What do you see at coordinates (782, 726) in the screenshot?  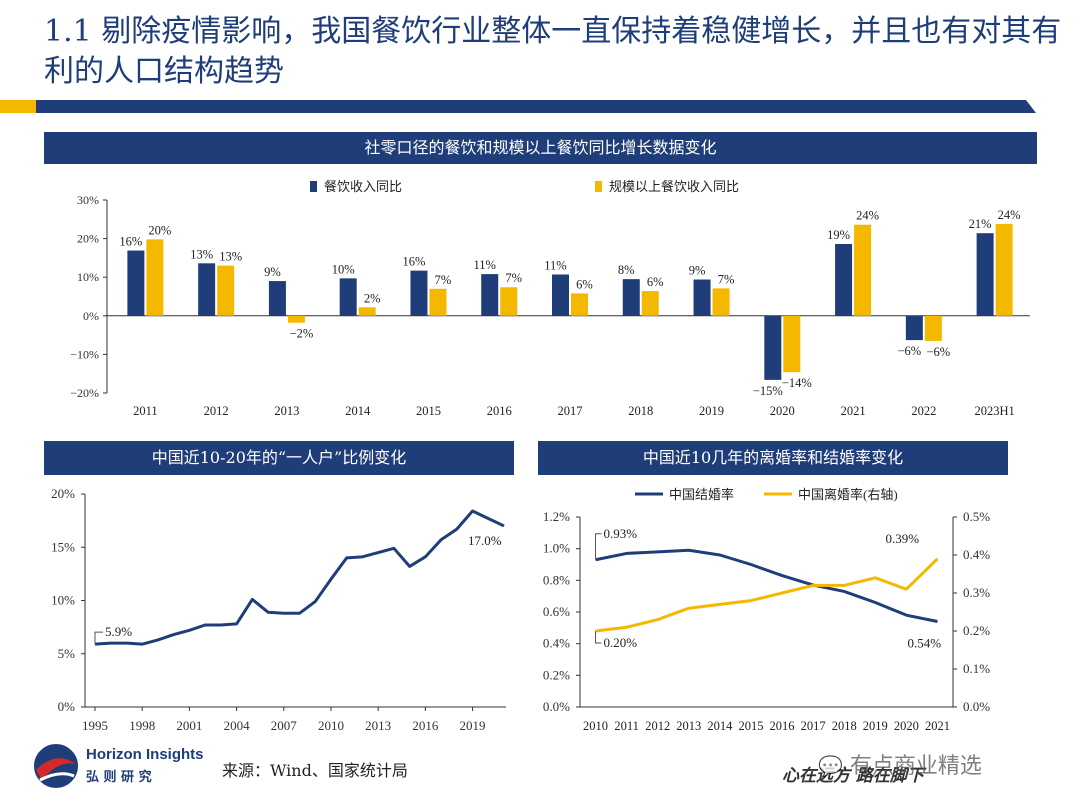 I see `marriage-x-tick-label: 2016` at bounding box center [782, 726].